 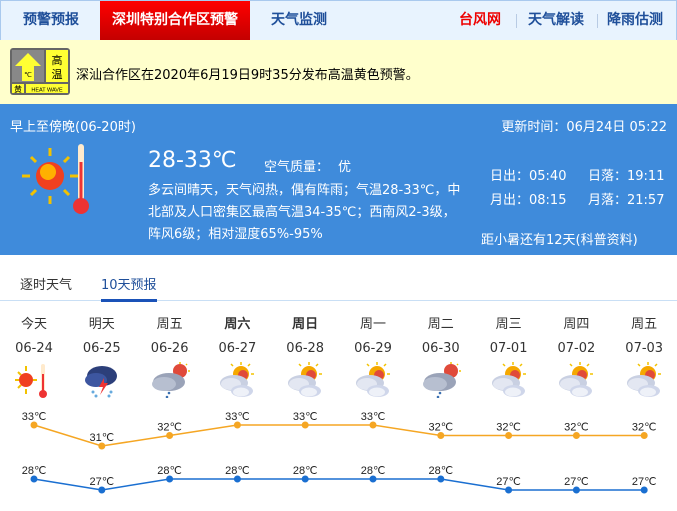 What do you see at coordinates (73, 127) in the screenshot?
I see `period-label: 早上至傍晚(06-20时)` at bounding box center [73, 127].